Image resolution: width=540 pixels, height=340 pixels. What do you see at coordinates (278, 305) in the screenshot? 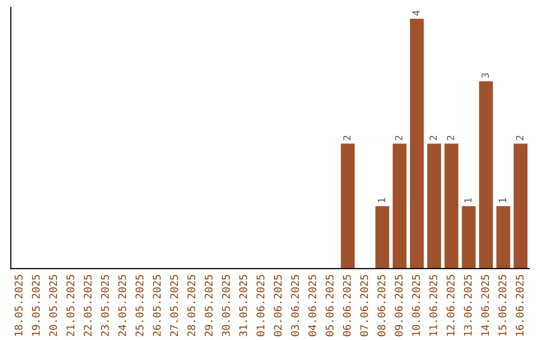
I see `x-tick-label: 02.06.2025` at bounding box center [278, 305].